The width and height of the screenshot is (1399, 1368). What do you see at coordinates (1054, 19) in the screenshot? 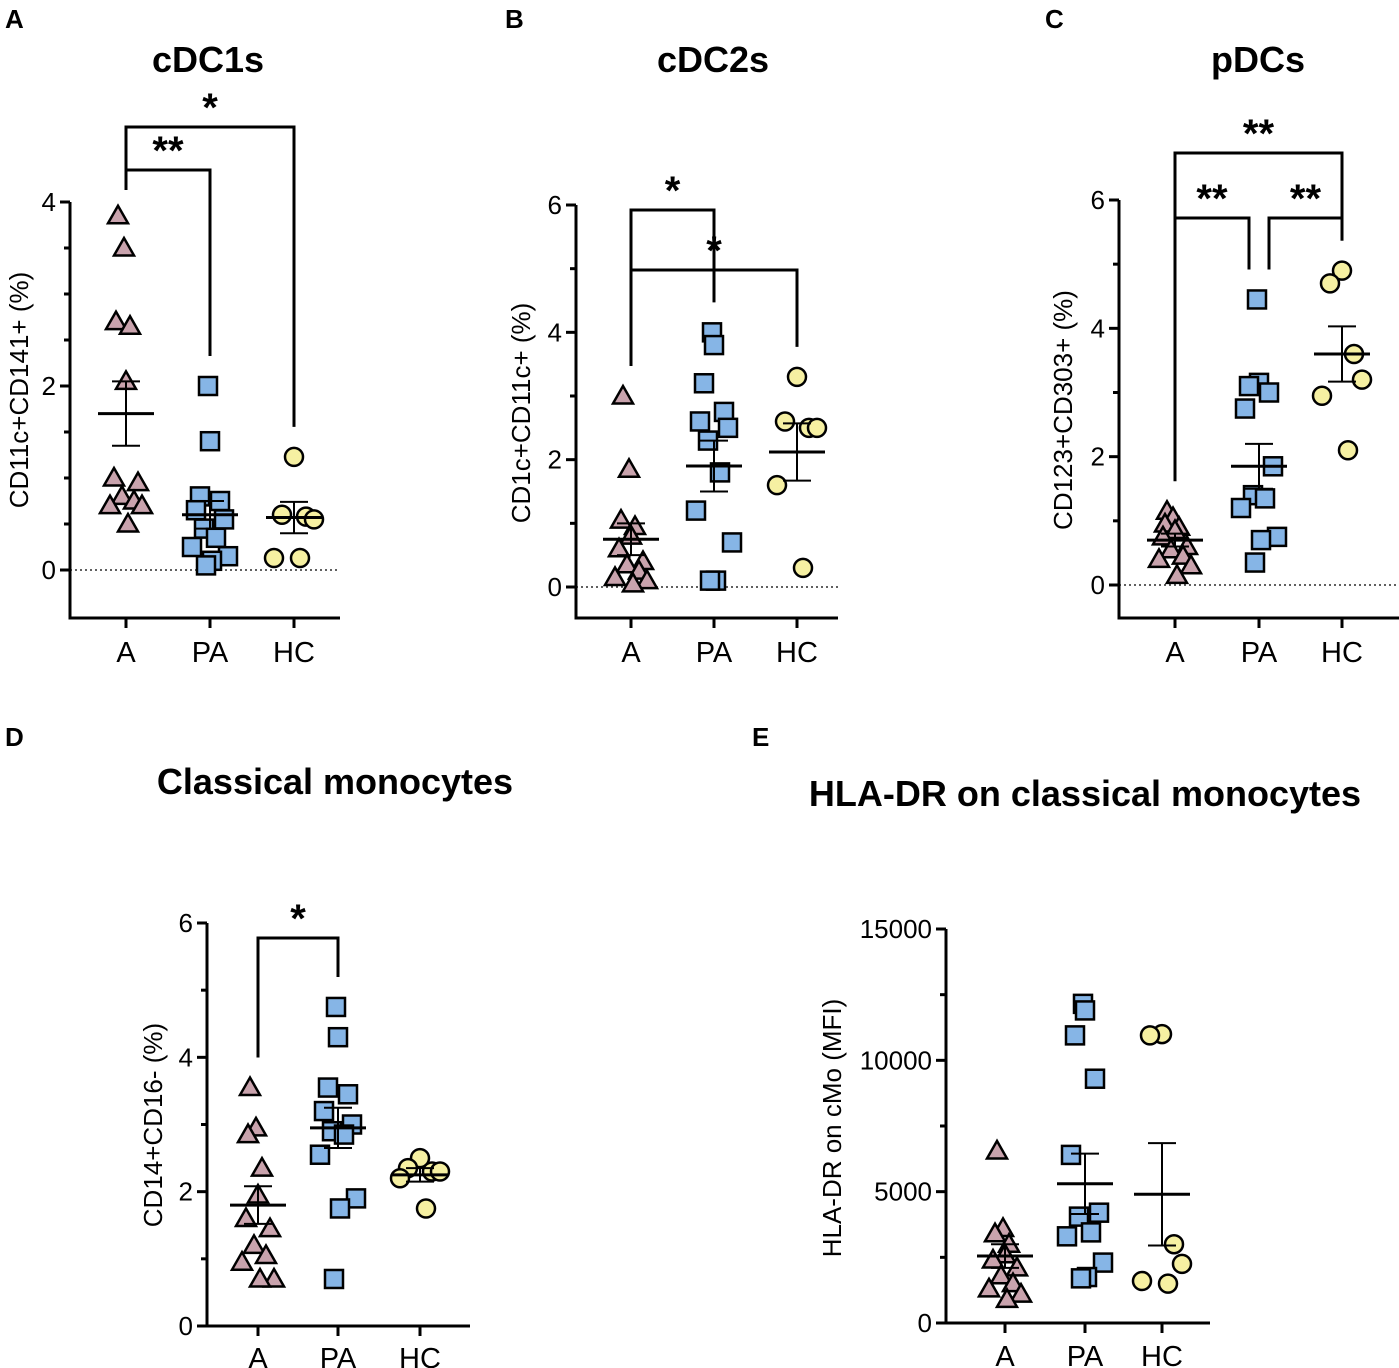
I see `panel-letter: C` at bounding box center [1054, 19].